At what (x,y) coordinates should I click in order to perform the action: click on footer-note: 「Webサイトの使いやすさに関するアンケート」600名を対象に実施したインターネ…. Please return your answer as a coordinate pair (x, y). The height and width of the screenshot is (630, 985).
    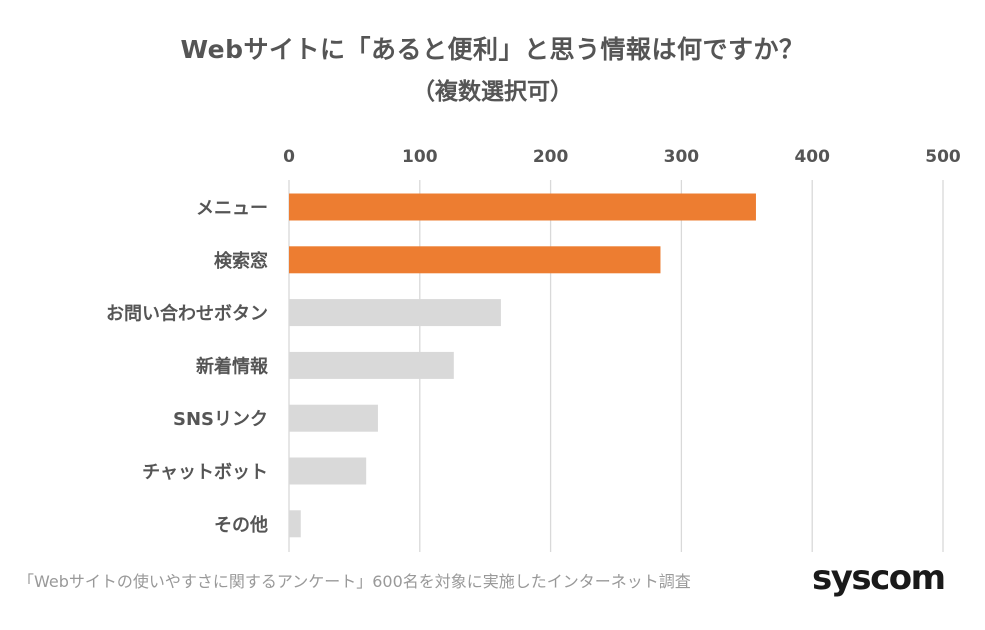
    Looking at the image, I should click on (354, 581).